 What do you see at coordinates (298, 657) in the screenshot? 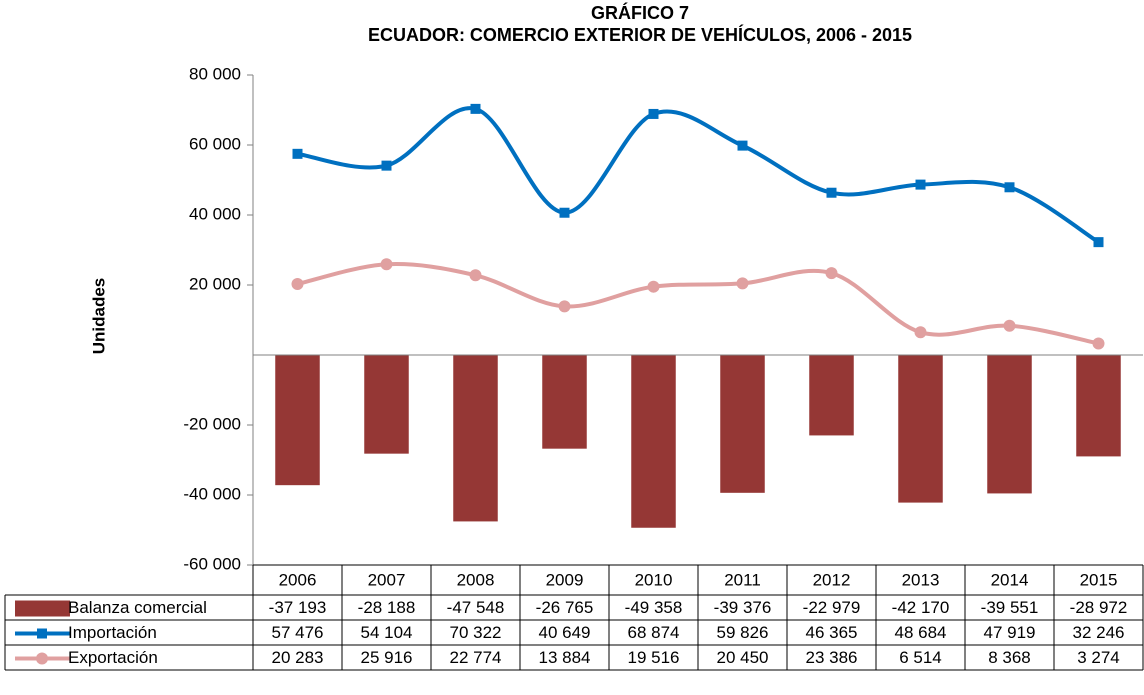
I see `table-value: 20 283` at bounding box center [298, 657].